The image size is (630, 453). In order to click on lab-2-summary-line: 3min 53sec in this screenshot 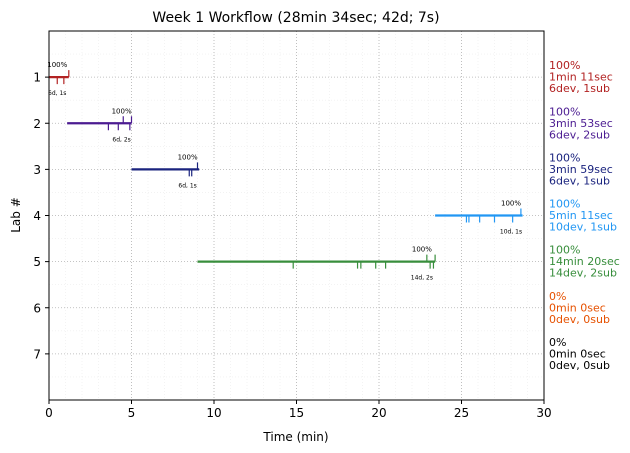, I will do `click(581, 123)`.